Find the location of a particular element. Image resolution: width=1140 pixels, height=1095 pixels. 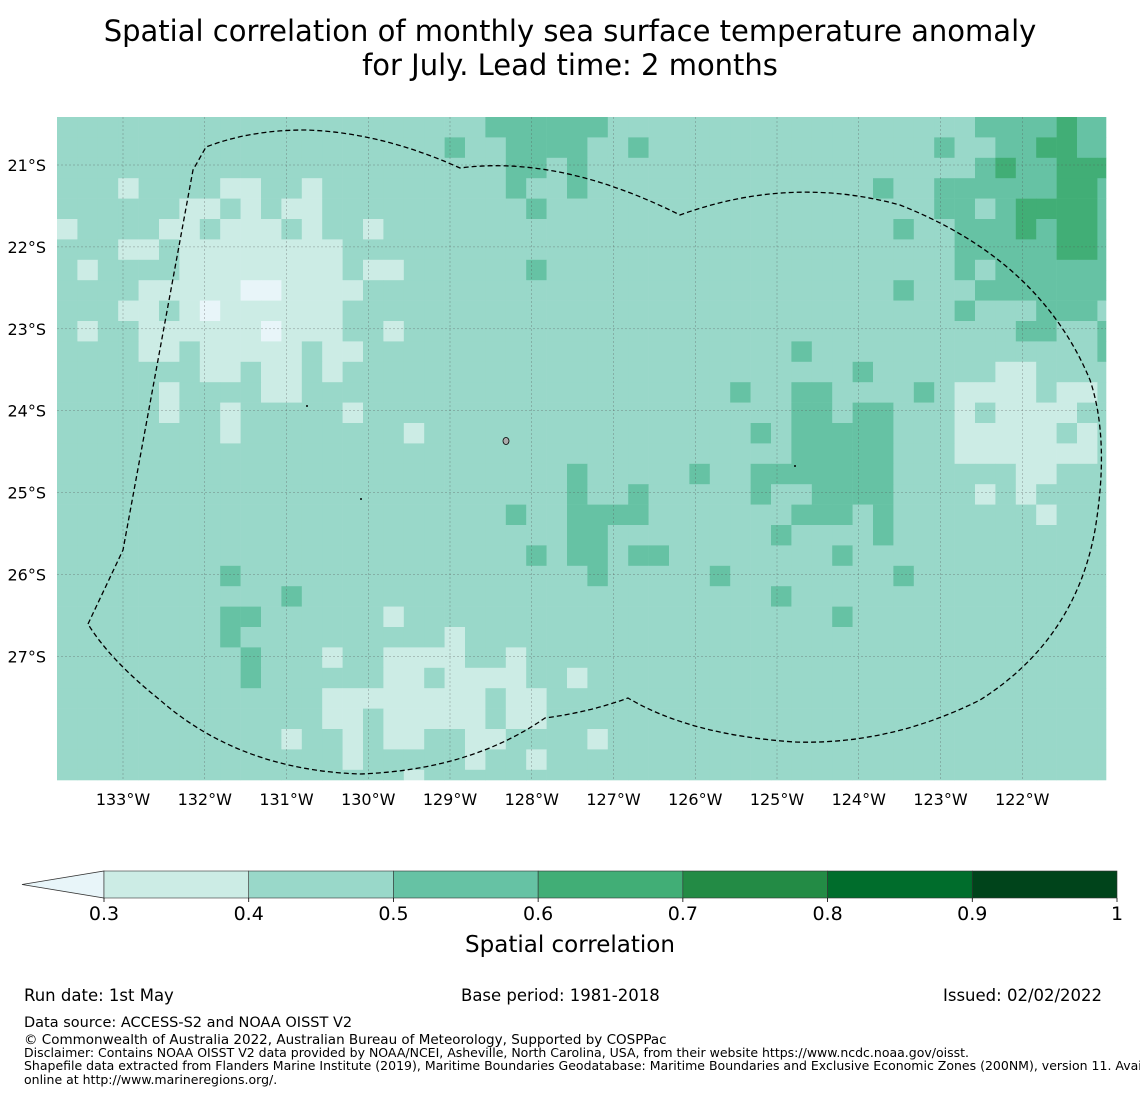

lon-tick-label: 127°W is located at coordinates (613, 799).